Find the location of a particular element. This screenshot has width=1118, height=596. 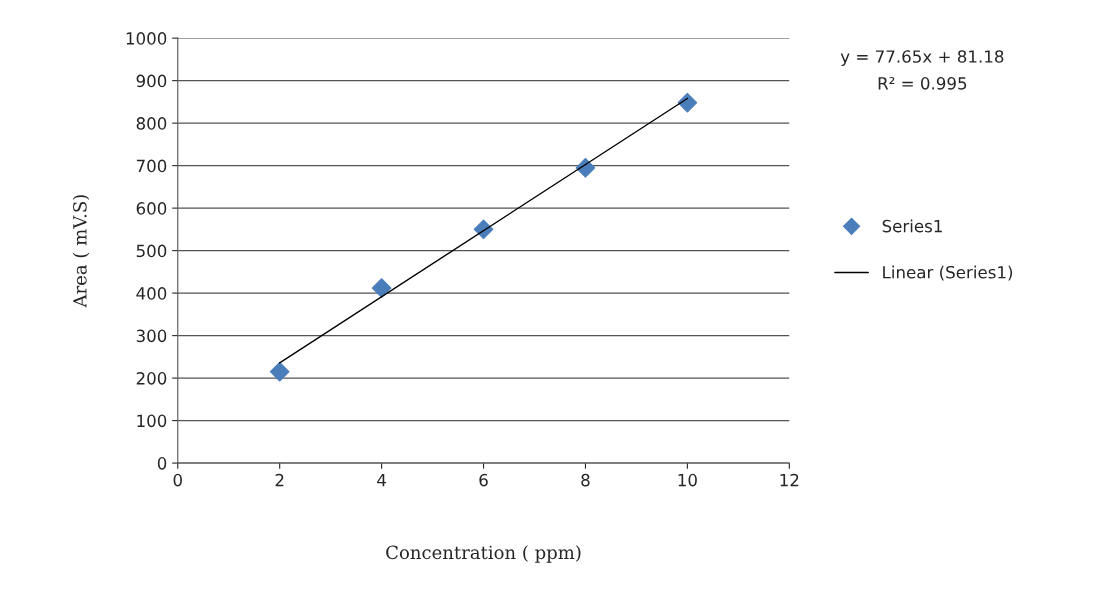

y-tick-label: 0 is located at coordinates (162, 463).